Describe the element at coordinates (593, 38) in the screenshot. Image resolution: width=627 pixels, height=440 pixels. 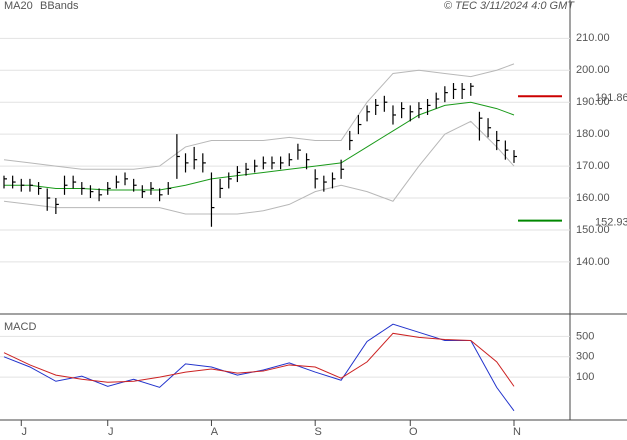
I see `y-tick-label: 210.00` at that location.